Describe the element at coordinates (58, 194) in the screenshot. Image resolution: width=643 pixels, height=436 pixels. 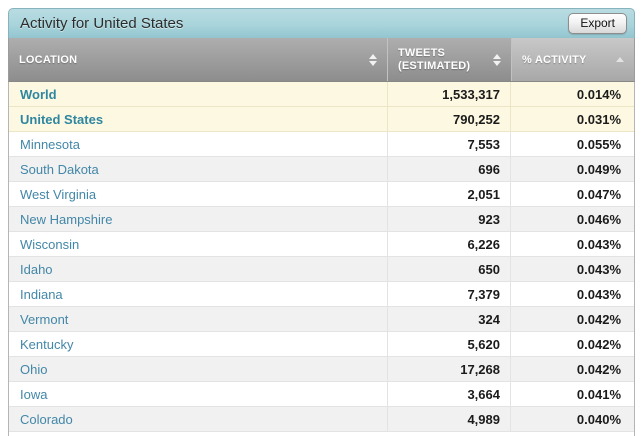
I see `location-link: West Virginia` at that location.